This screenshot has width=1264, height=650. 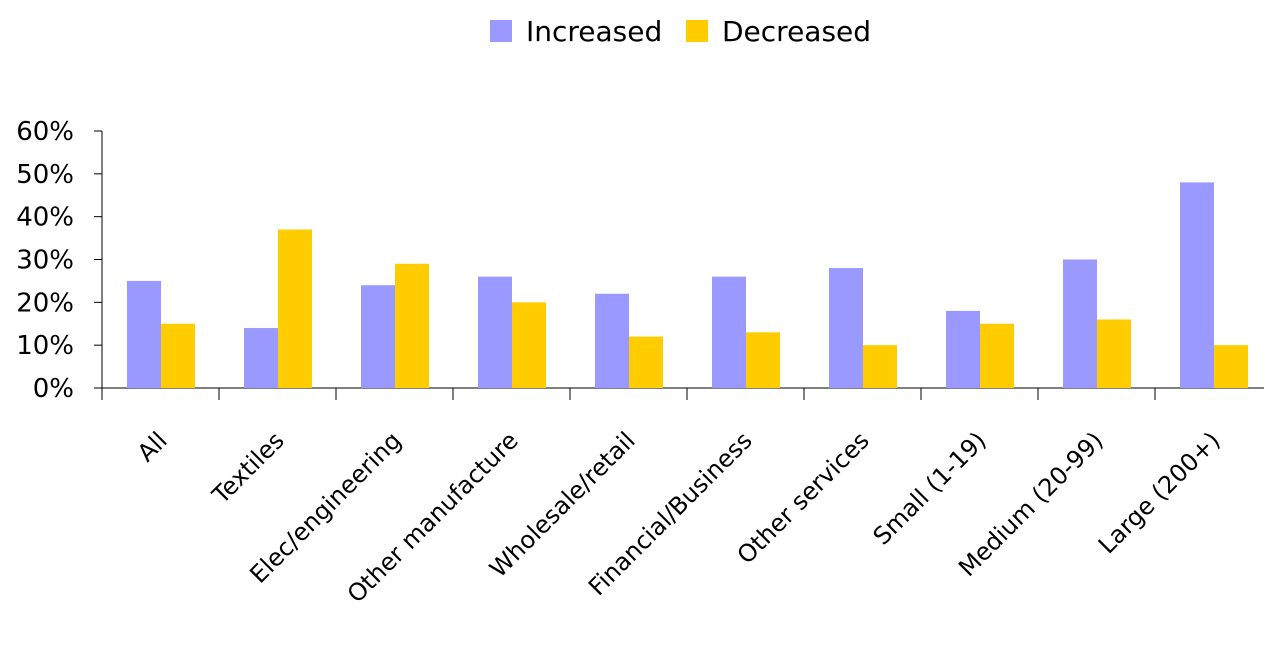 I want to click on y-tick-label: 50%, so click(x=45, y=175).